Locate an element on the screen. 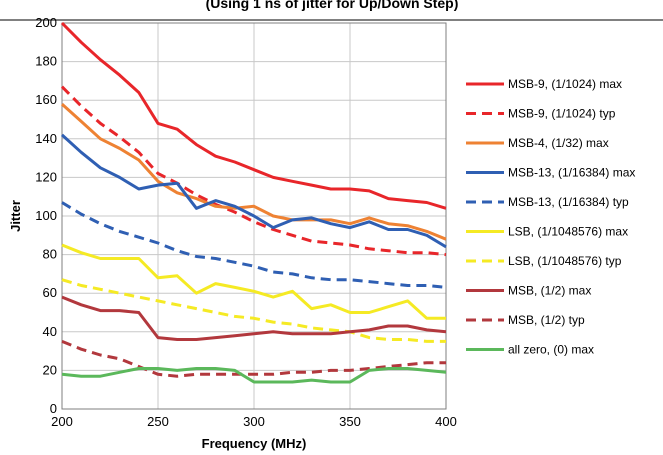  legend-label: MSB-4, (1/32) max is located at coordinates (558, 143).